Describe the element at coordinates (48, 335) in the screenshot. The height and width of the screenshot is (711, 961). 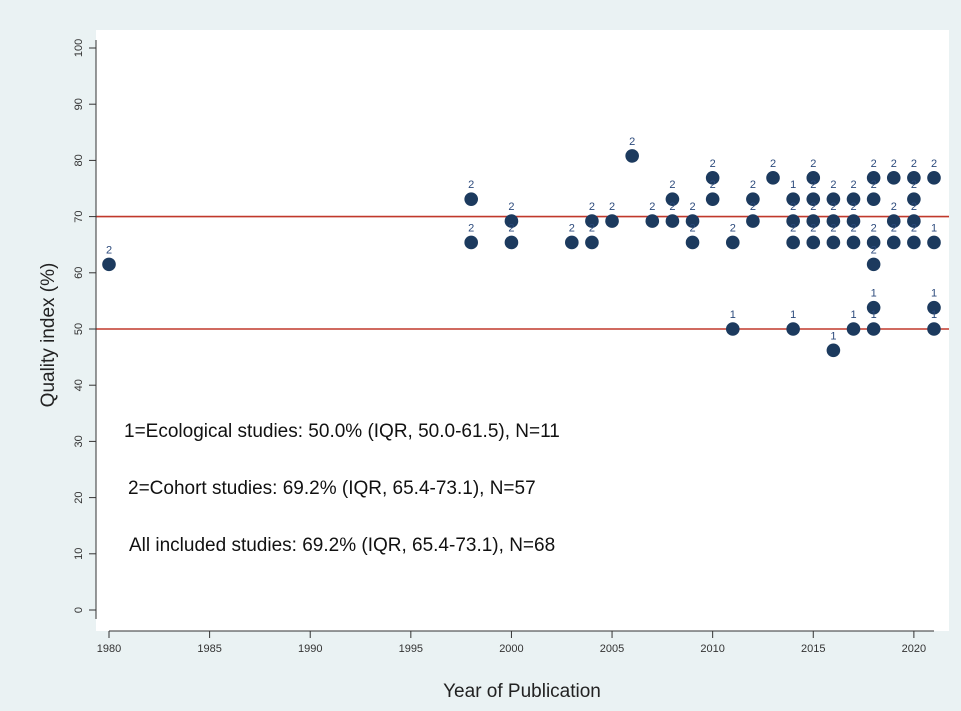
I see `y-axis-label: Quality index (%)` at that location.